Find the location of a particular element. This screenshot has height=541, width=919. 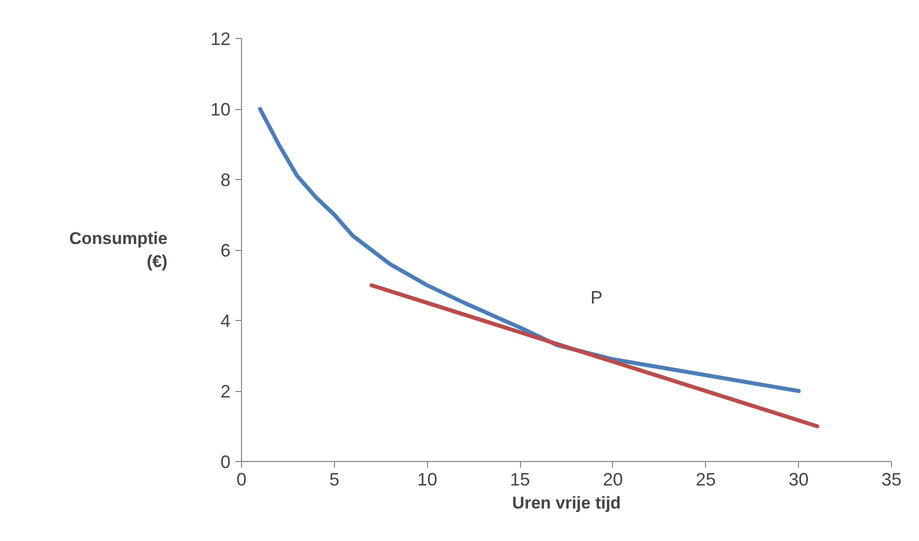

y-tick-label: 6 is located at coordinates (225, 250).